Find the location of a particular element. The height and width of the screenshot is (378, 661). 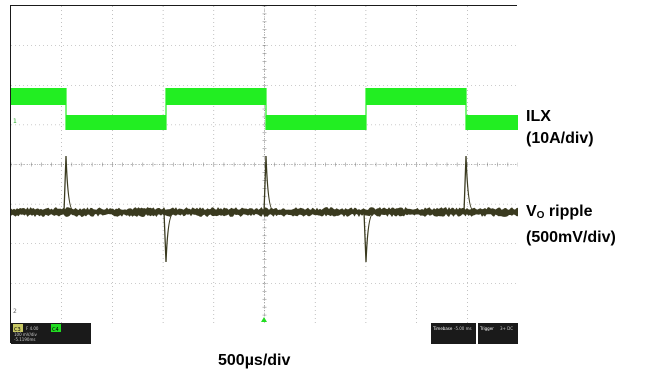

vo-label: VO ripple (500mV/div) is located at coordinates (571, 225).